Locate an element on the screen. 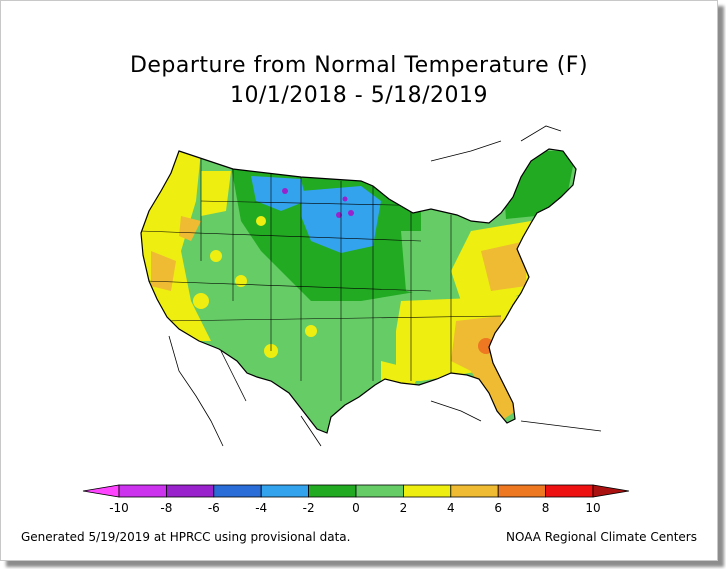  legend-tick-label: -4 is located at coordinates (261, 508).